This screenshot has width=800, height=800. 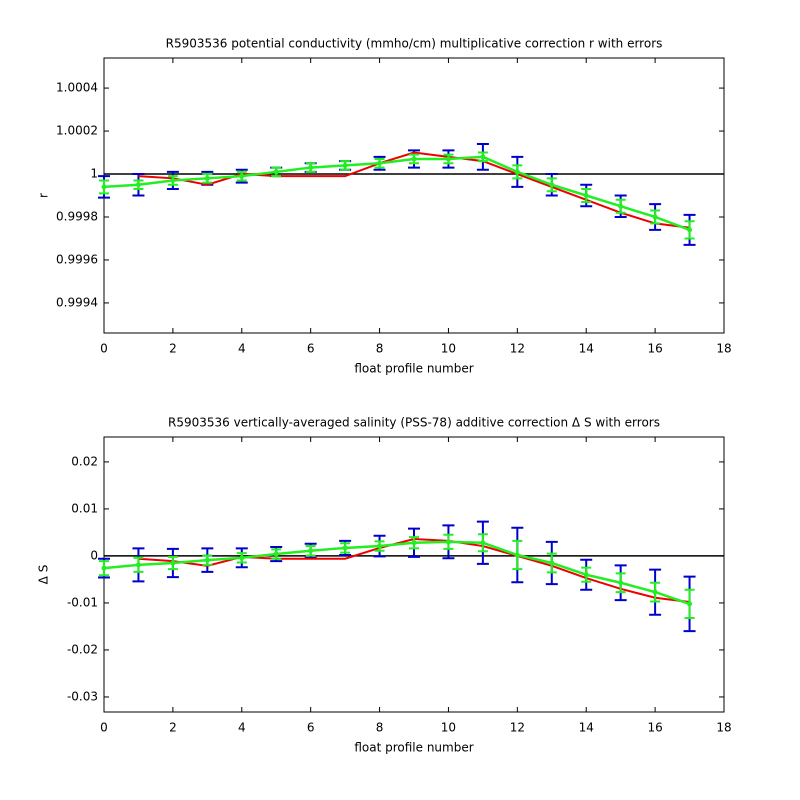 I want to click on y-tick-label: 0, so click(x=94, y=555).